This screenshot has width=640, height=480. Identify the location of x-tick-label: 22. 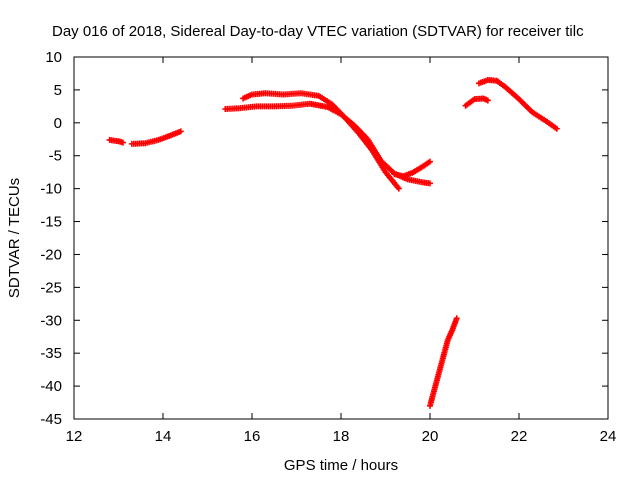
(519, 436).